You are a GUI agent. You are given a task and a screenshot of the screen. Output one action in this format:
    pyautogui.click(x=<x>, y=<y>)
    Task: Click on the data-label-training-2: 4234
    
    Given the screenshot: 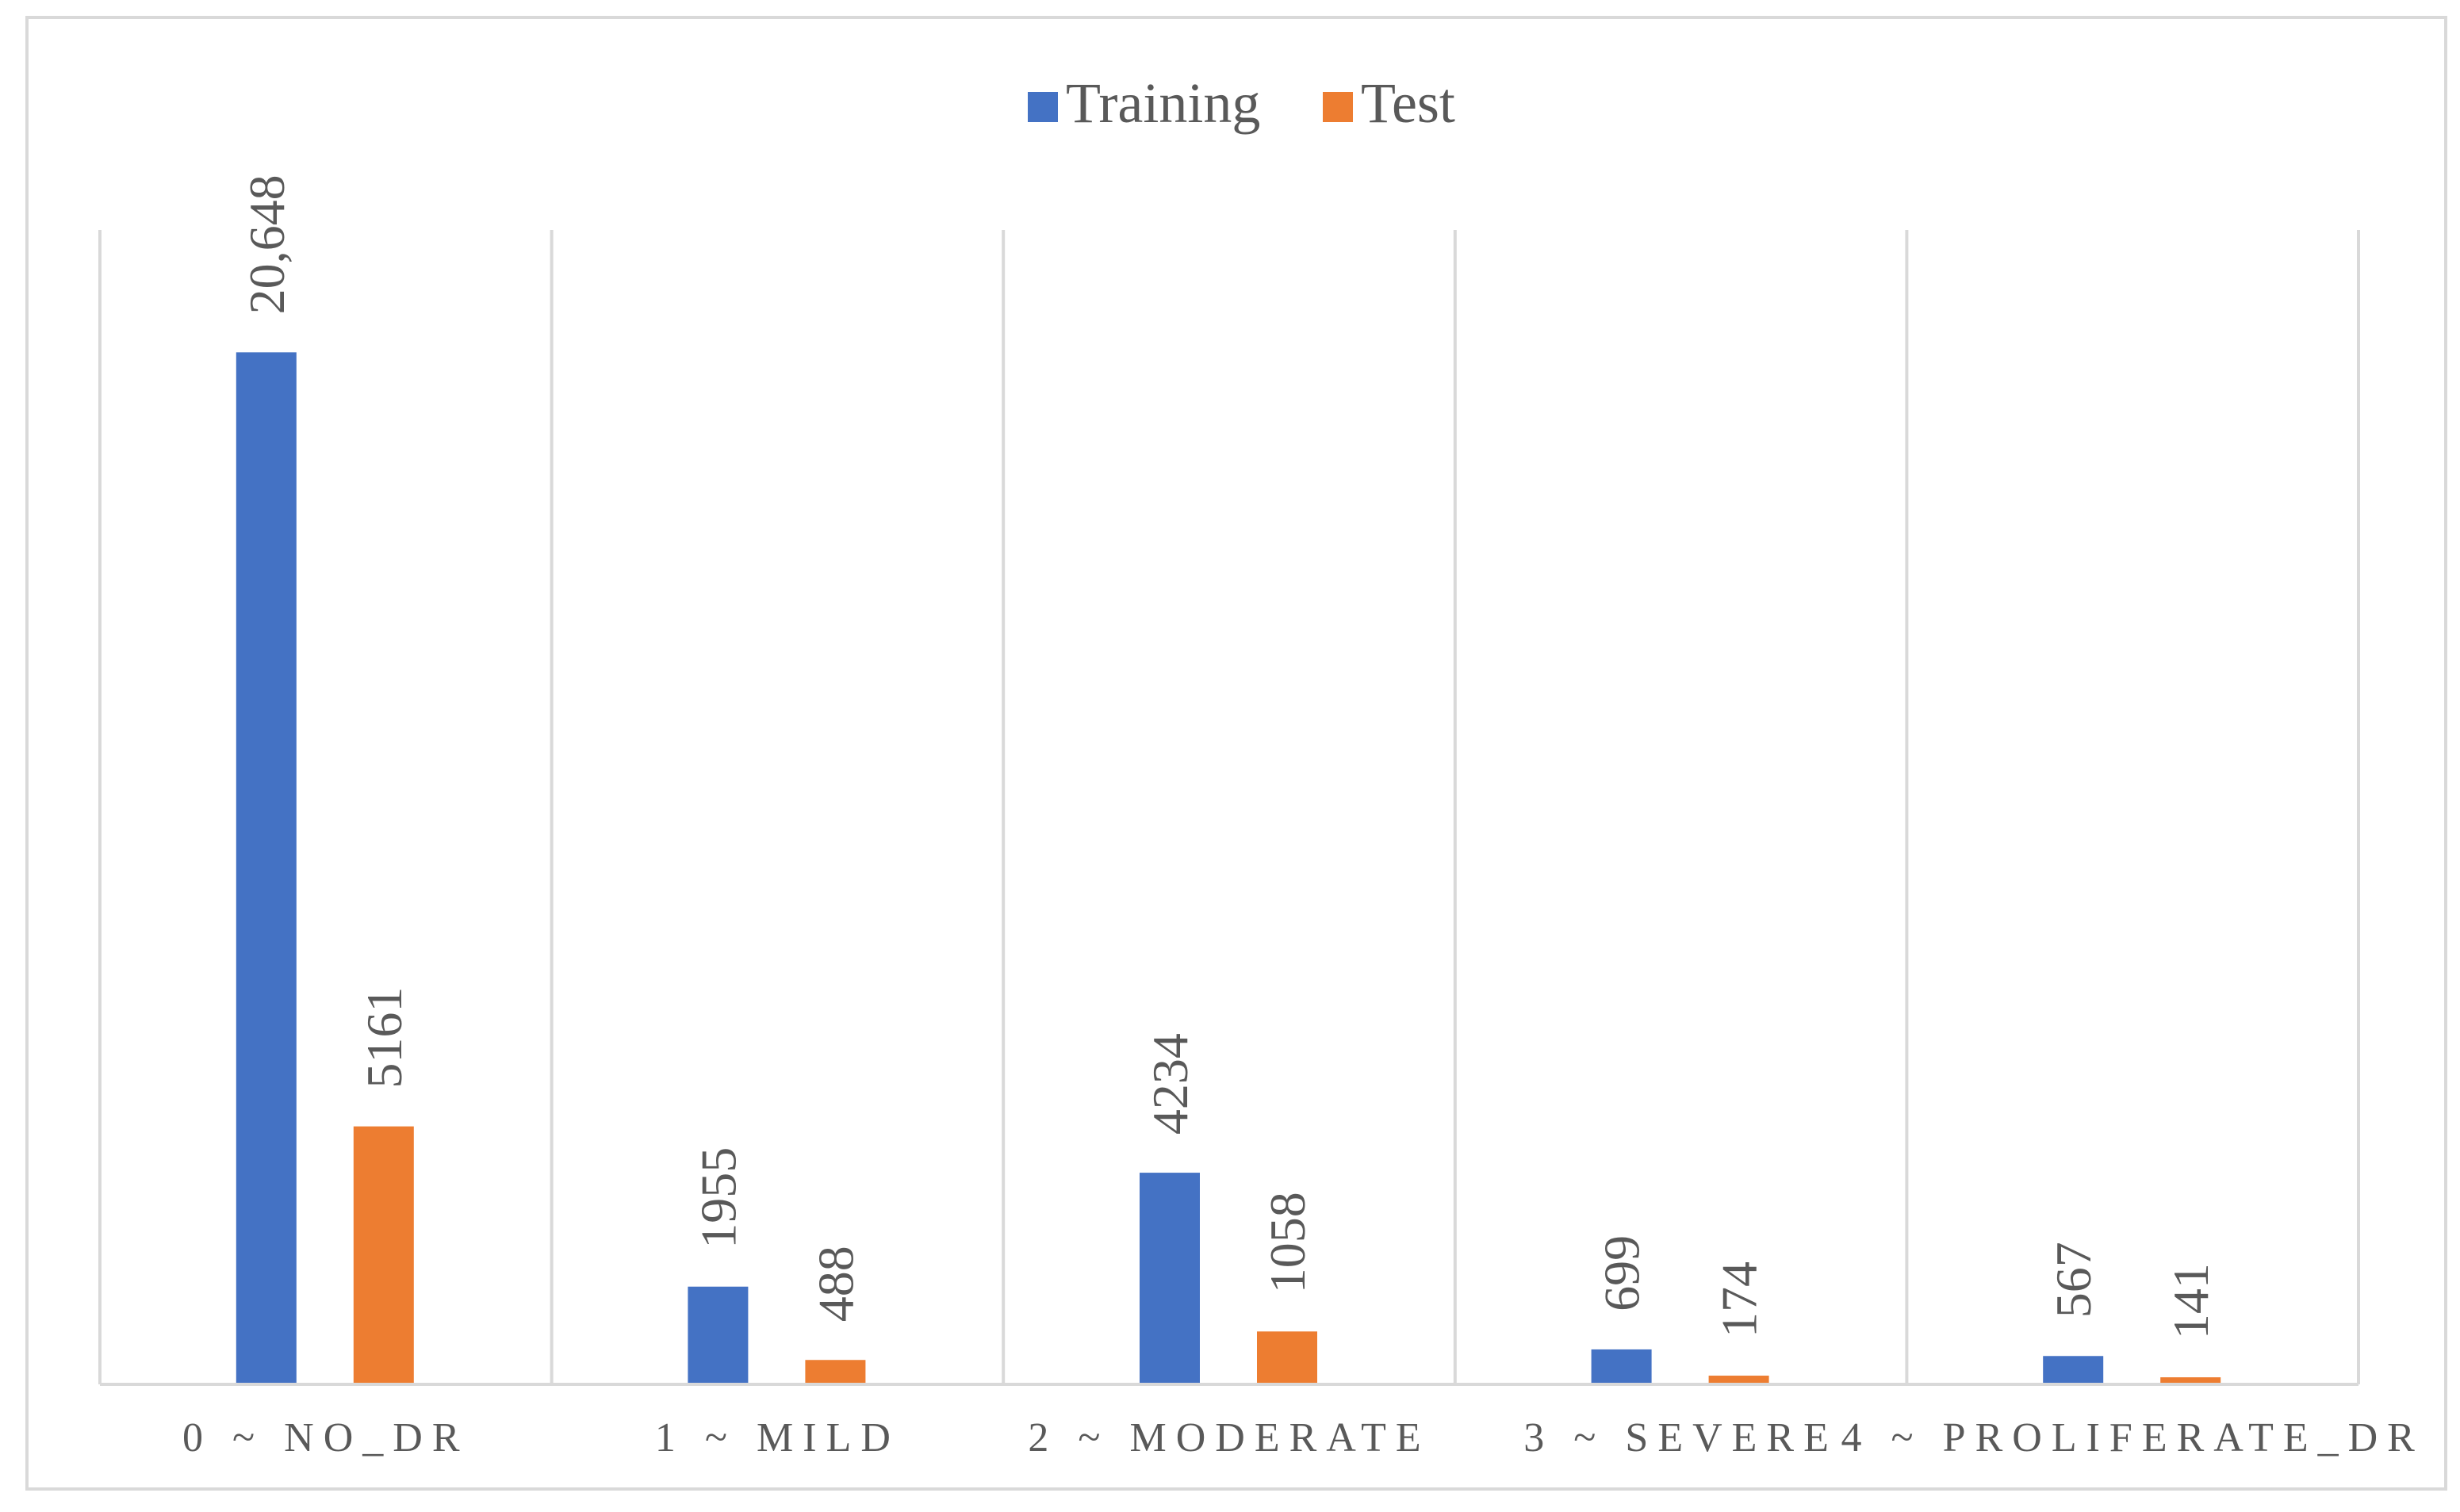 What is the action you would take?
    pyautogui.click(x=1170, y=1084)
    